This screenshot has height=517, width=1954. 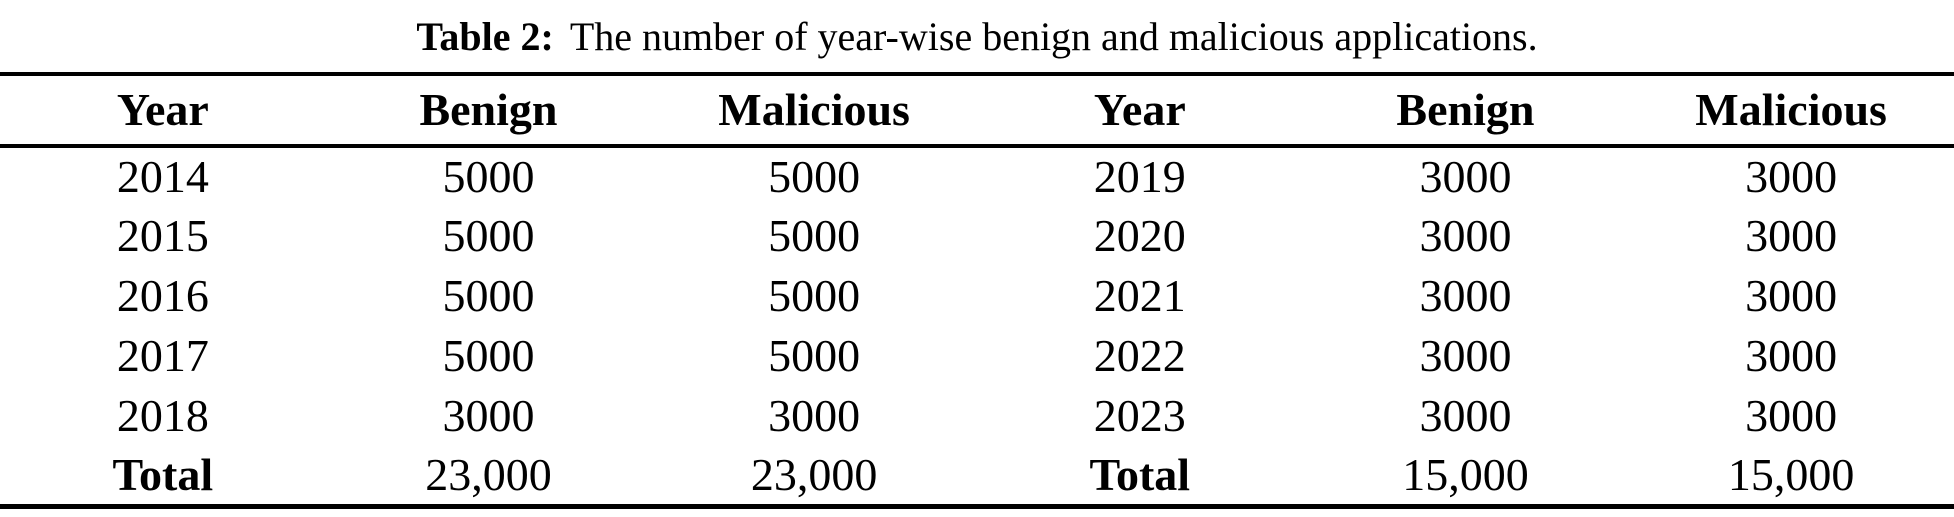 What do you see at coordinates (1139, 355) in the screenshot?
I see `cell-year: 2022` at bounding box center [1139, 355].